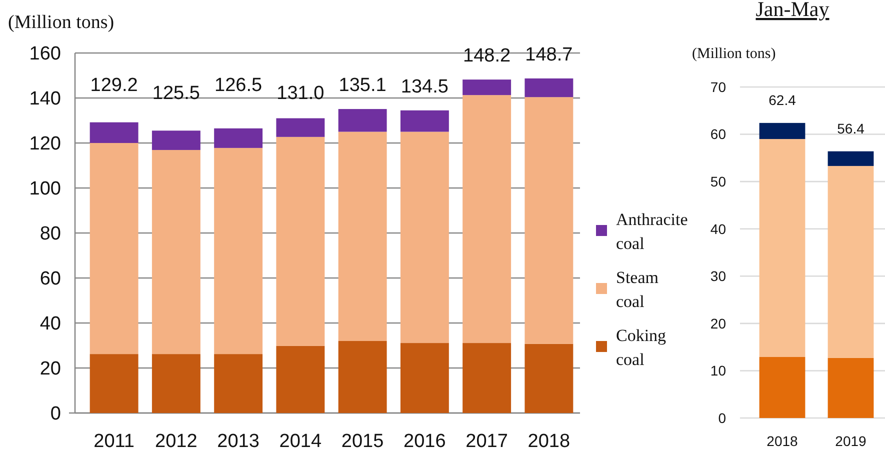 The width and height of the screenshot is (885, 451). Describe the element at coordinates (782, 100) in the screenshot. I see `total-label: 62.4` at that location.